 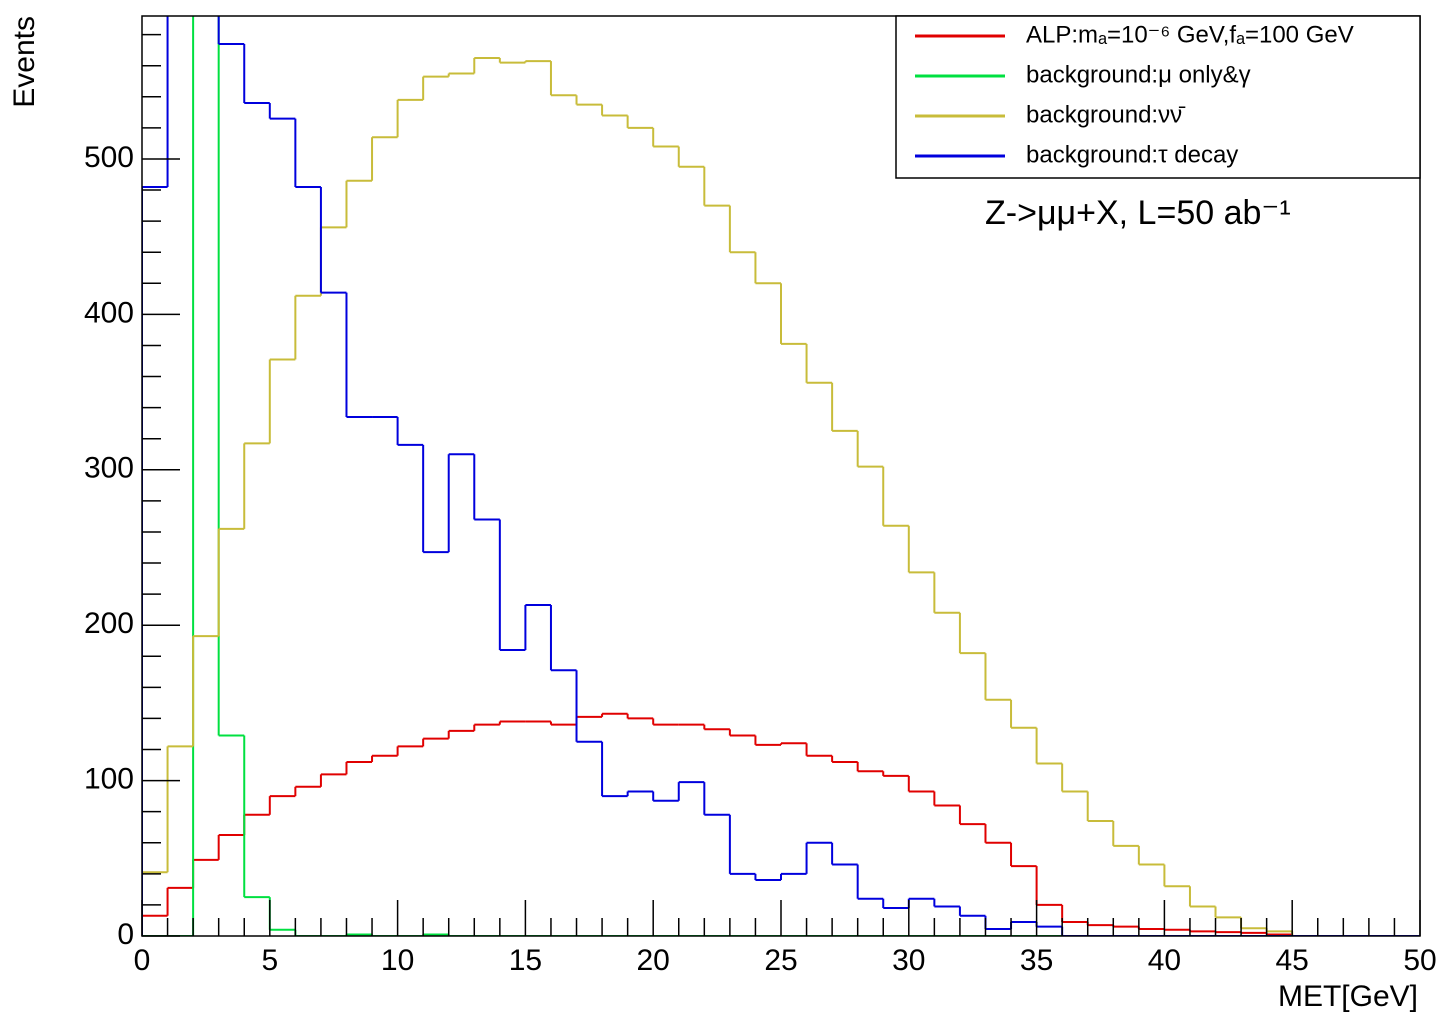 I want to click on x-axis-title: MET[GeV], so click(x=1348, y=996).